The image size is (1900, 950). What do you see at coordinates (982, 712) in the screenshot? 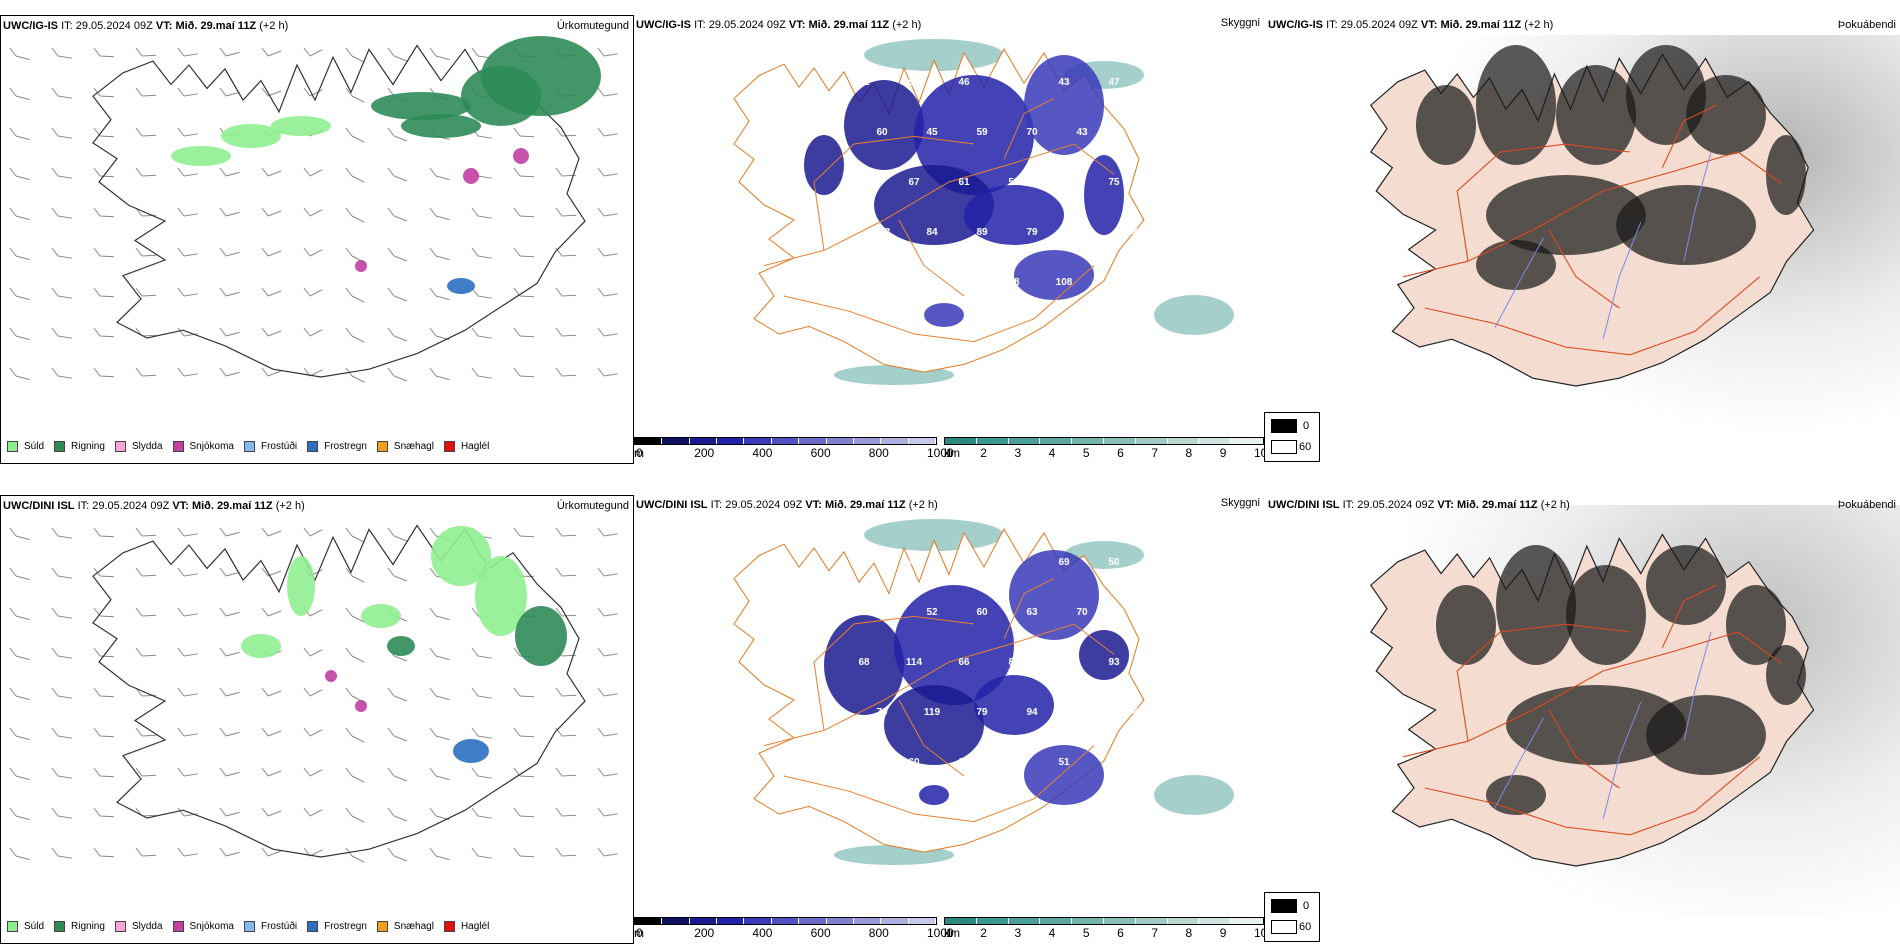
I see `cloud-base-value: 79` at bounding box center [982, 712].